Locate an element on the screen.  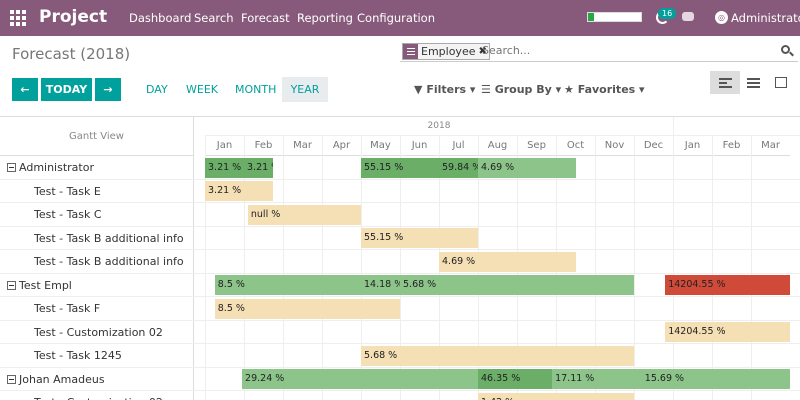
row-label-text: Test - Task E is located at coordinates (67, 191).